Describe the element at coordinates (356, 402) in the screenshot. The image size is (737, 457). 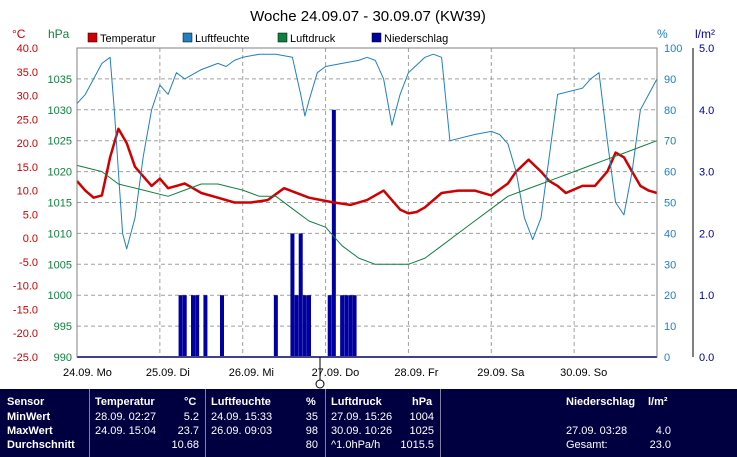
I see `stats-header-press: Luftdruck` at that location.